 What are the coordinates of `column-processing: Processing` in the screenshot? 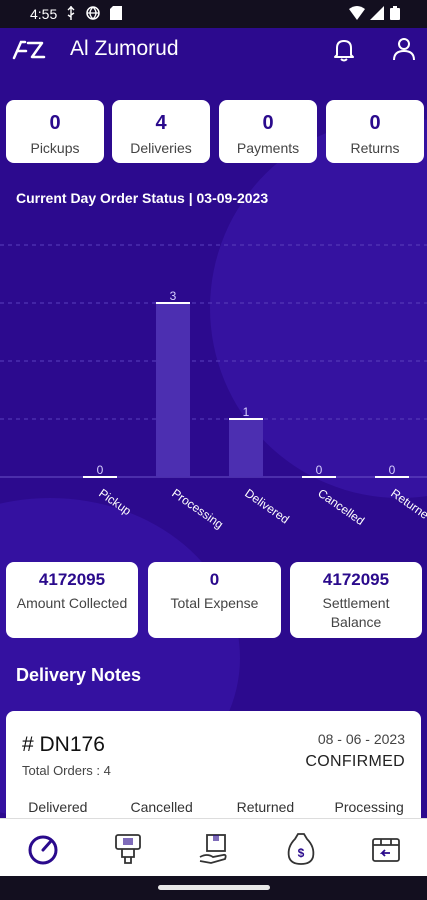 It's located at (369, 807).